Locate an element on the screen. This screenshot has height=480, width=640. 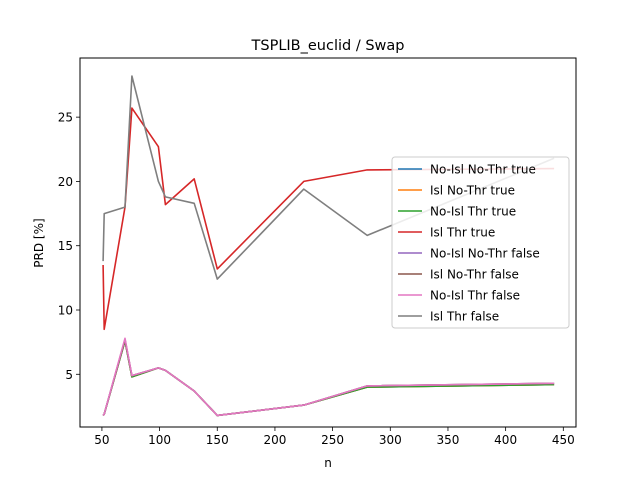
x-tick-label: 450 is located at coordinates (563, 440).